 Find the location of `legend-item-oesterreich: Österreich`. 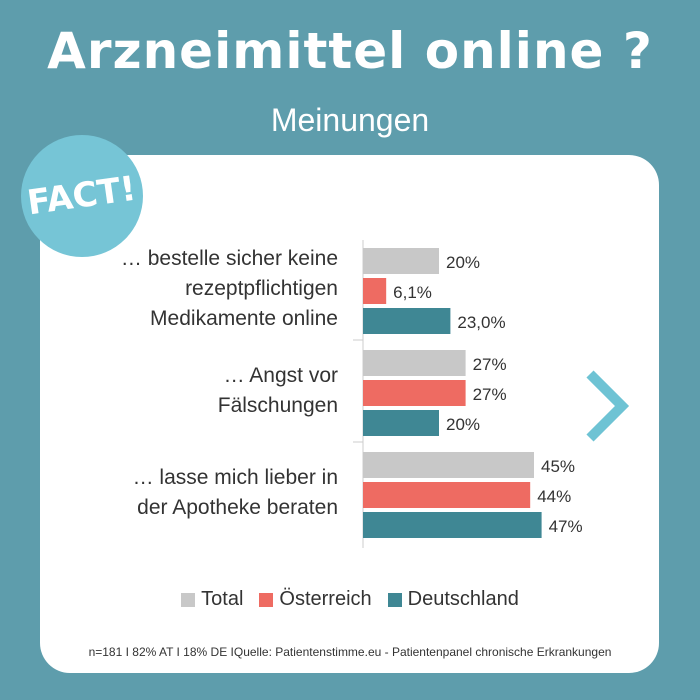

legend-item-oesterreich: Österreich is located at coordinates (315, 599).